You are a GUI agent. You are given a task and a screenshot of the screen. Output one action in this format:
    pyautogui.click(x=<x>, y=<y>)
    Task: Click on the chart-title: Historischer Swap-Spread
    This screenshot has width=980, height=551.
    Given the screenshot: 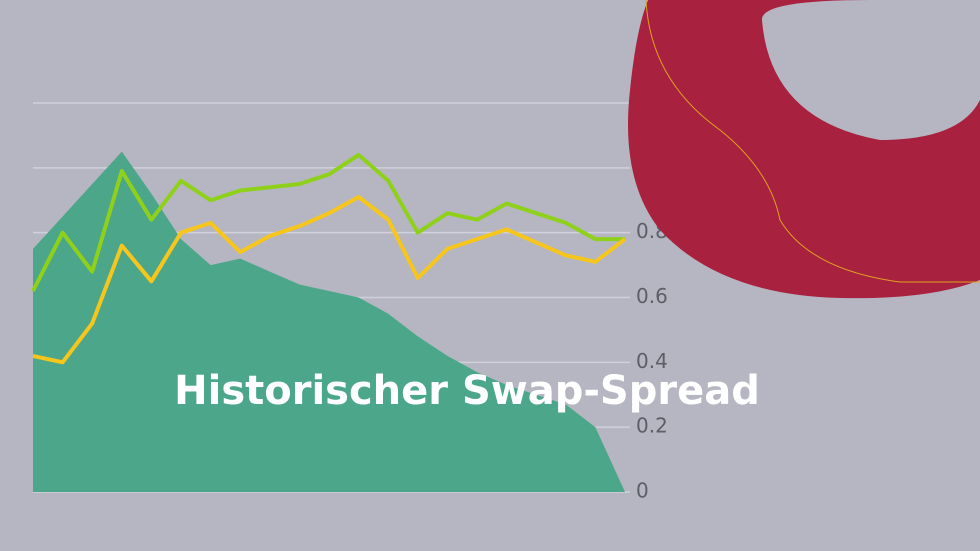 What is the action you would take?
    pyautogui.click(x=467, y=391)
    